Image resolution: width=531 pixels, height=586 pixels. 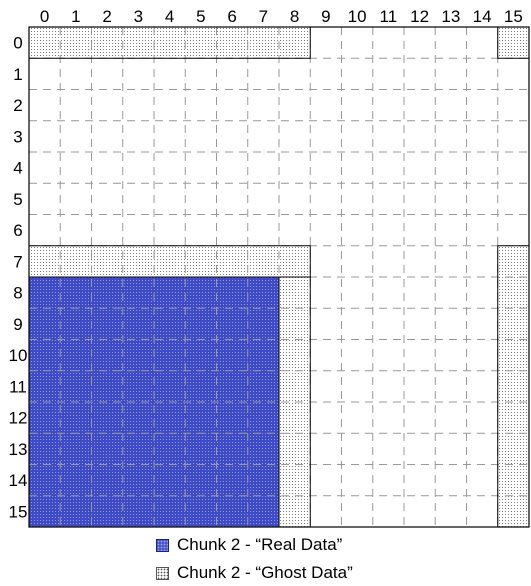 I want to click on row-label-0: 0, so click(x=17, y=43).